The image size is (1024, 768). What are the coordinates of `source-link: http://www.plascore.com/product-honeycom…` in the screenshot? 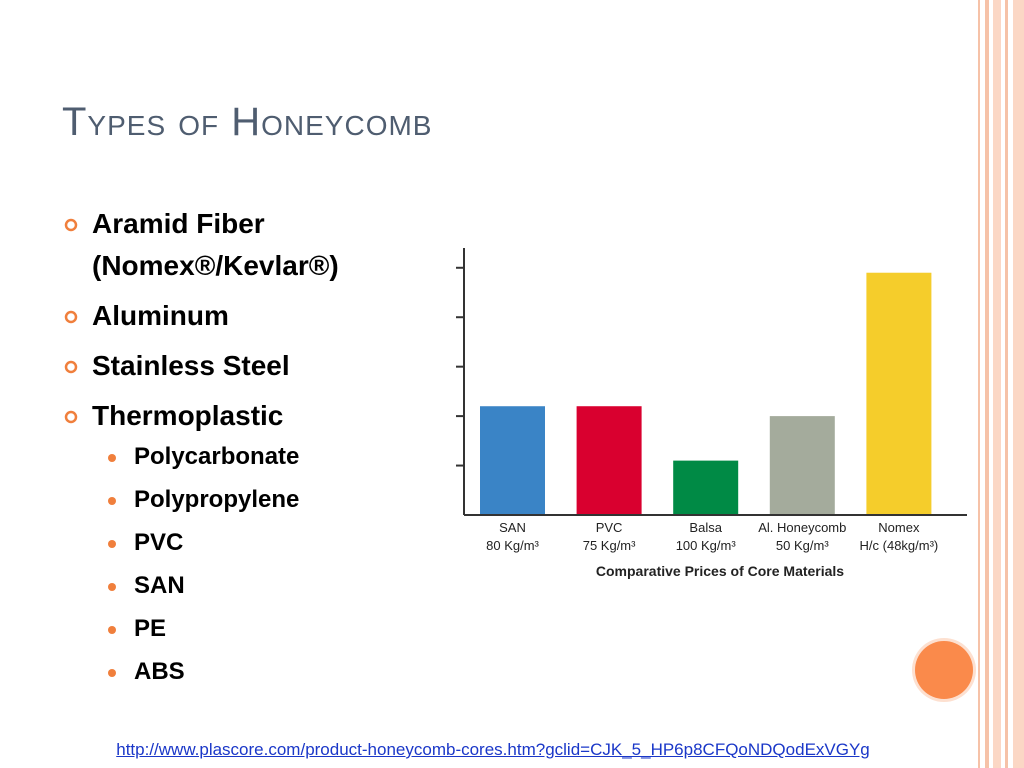 It's located at (493, 749).